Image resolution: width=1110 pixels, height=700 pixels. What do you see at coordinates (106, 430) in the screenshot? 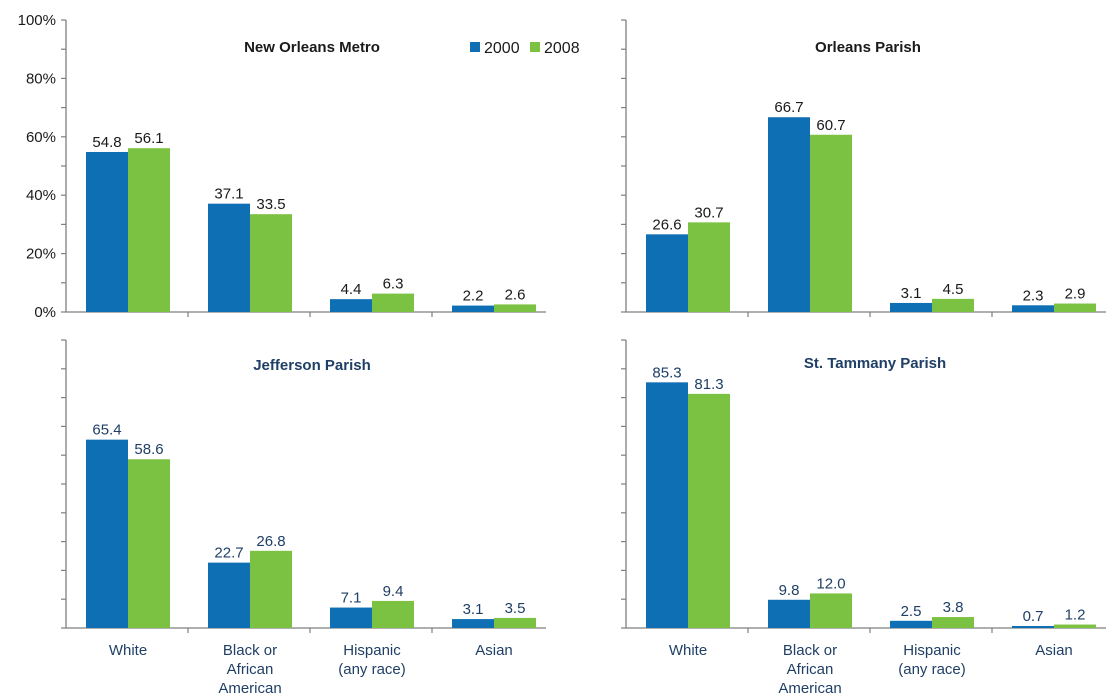
I see `data-label: 65.4` at bounding box center [106, 430].